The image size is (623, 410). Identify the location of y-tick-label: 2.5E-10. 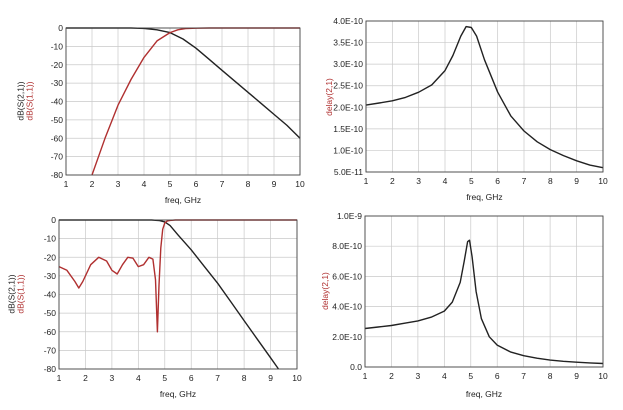
(348, 86).